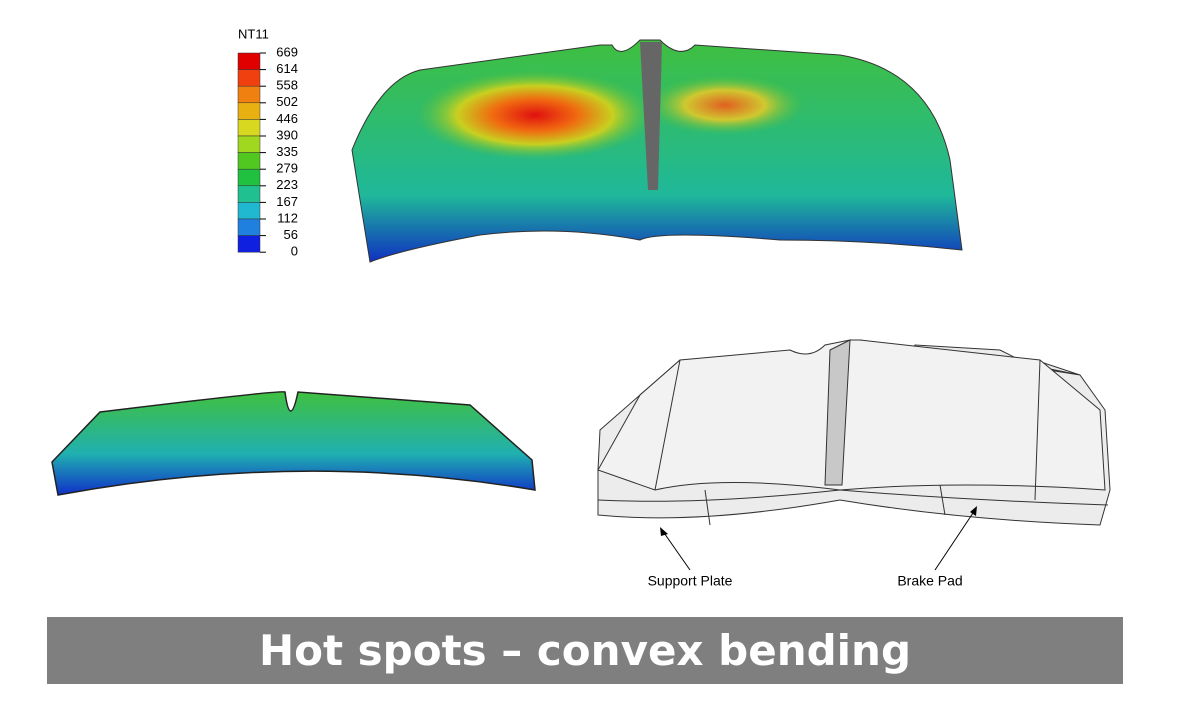 Image resolution: width=1200 pixels, height=726 pixels. What do you see at coordinates (287, 168) in the screenshot?
I see `legend-label: 279` at bounding box center [287, 168].